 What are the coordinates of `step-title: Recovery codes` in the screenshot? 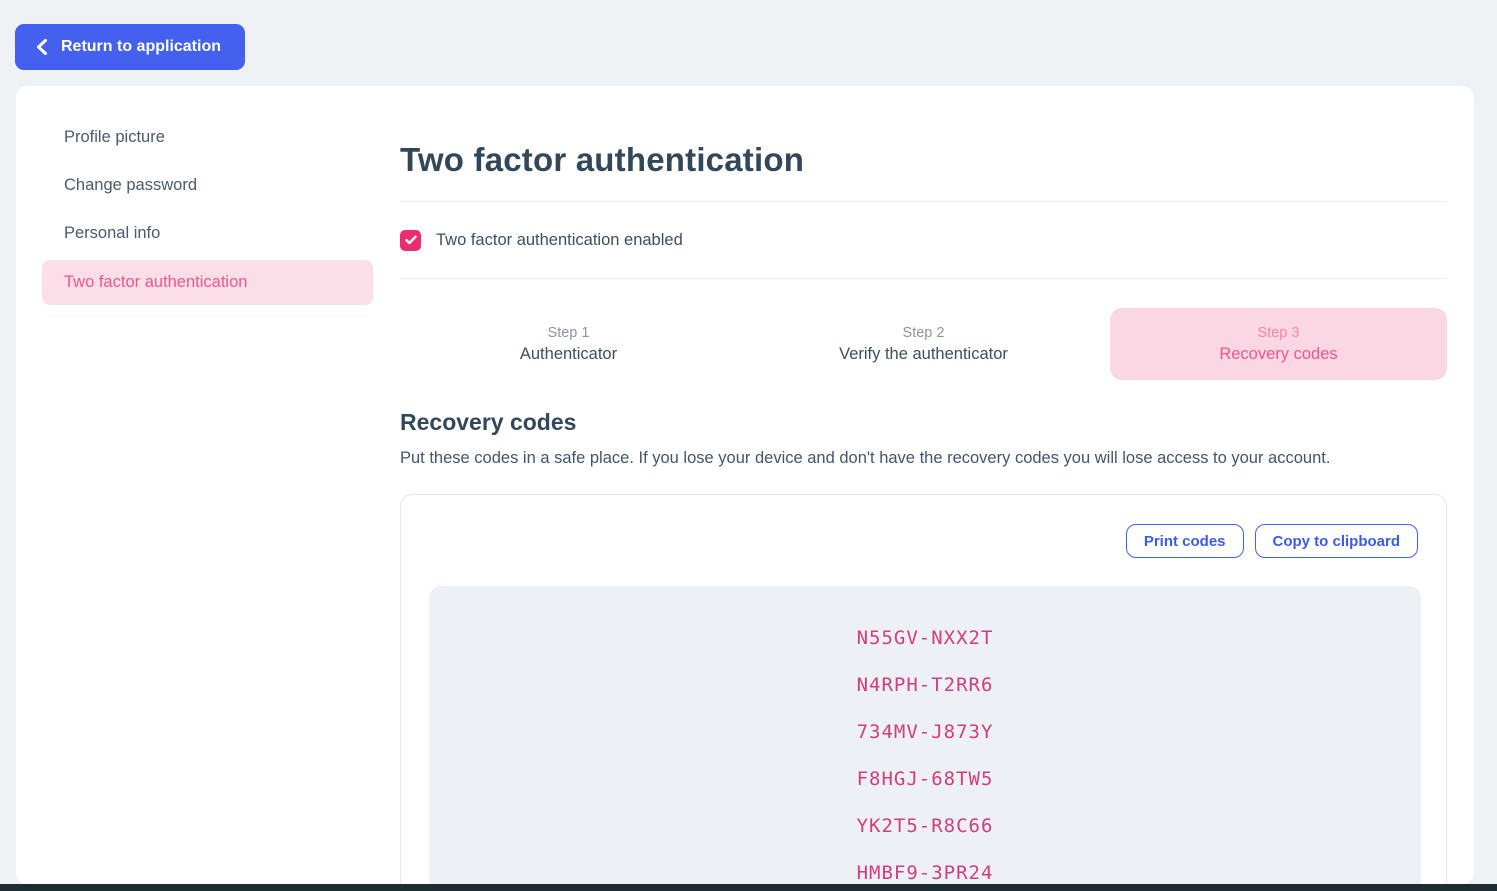 It's located at (1278, 353).